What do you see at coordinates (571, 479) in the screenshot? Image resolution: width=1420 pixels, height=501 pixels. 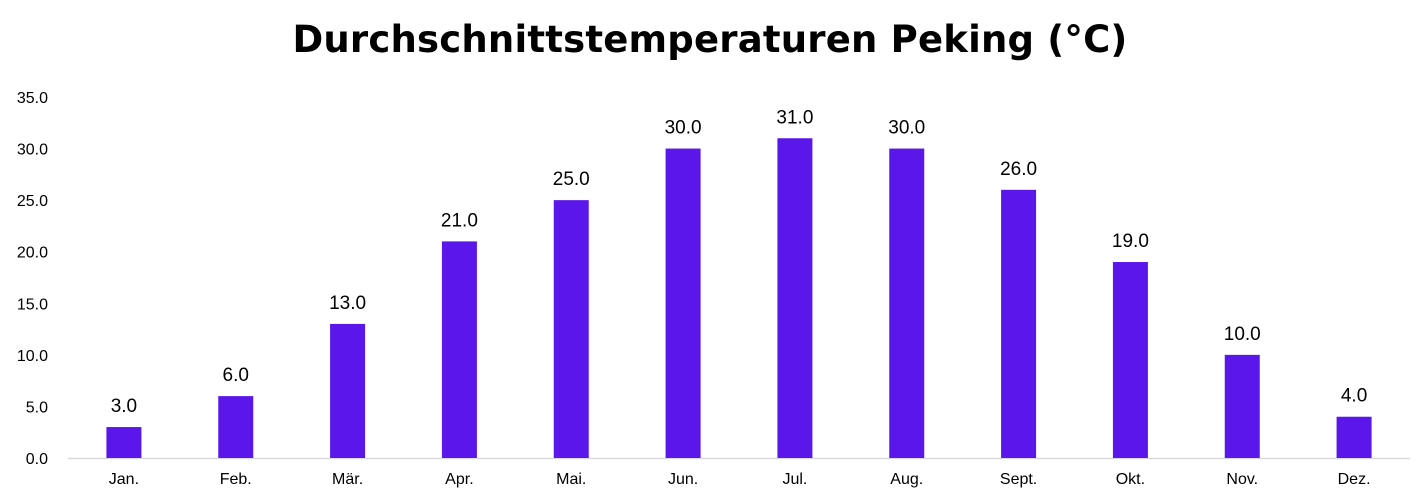 I see `x-category-label: Mai.` at bounding box center [571, 479].